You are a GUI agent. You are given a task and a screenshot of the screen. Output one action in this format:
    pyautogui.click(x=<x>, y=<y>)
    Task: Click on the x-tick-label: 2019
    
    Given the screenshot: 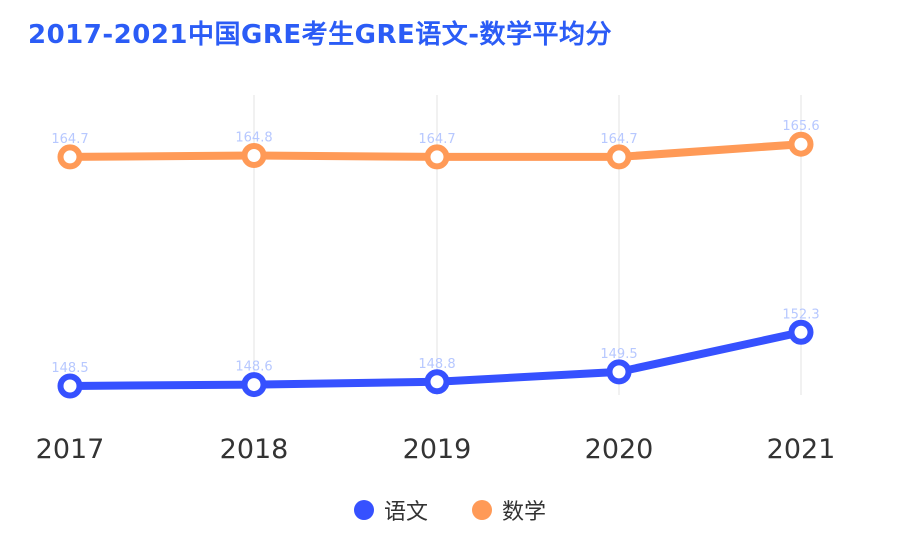 What is the action you would take?
    pyautogui.click(x=437, y=449)
    